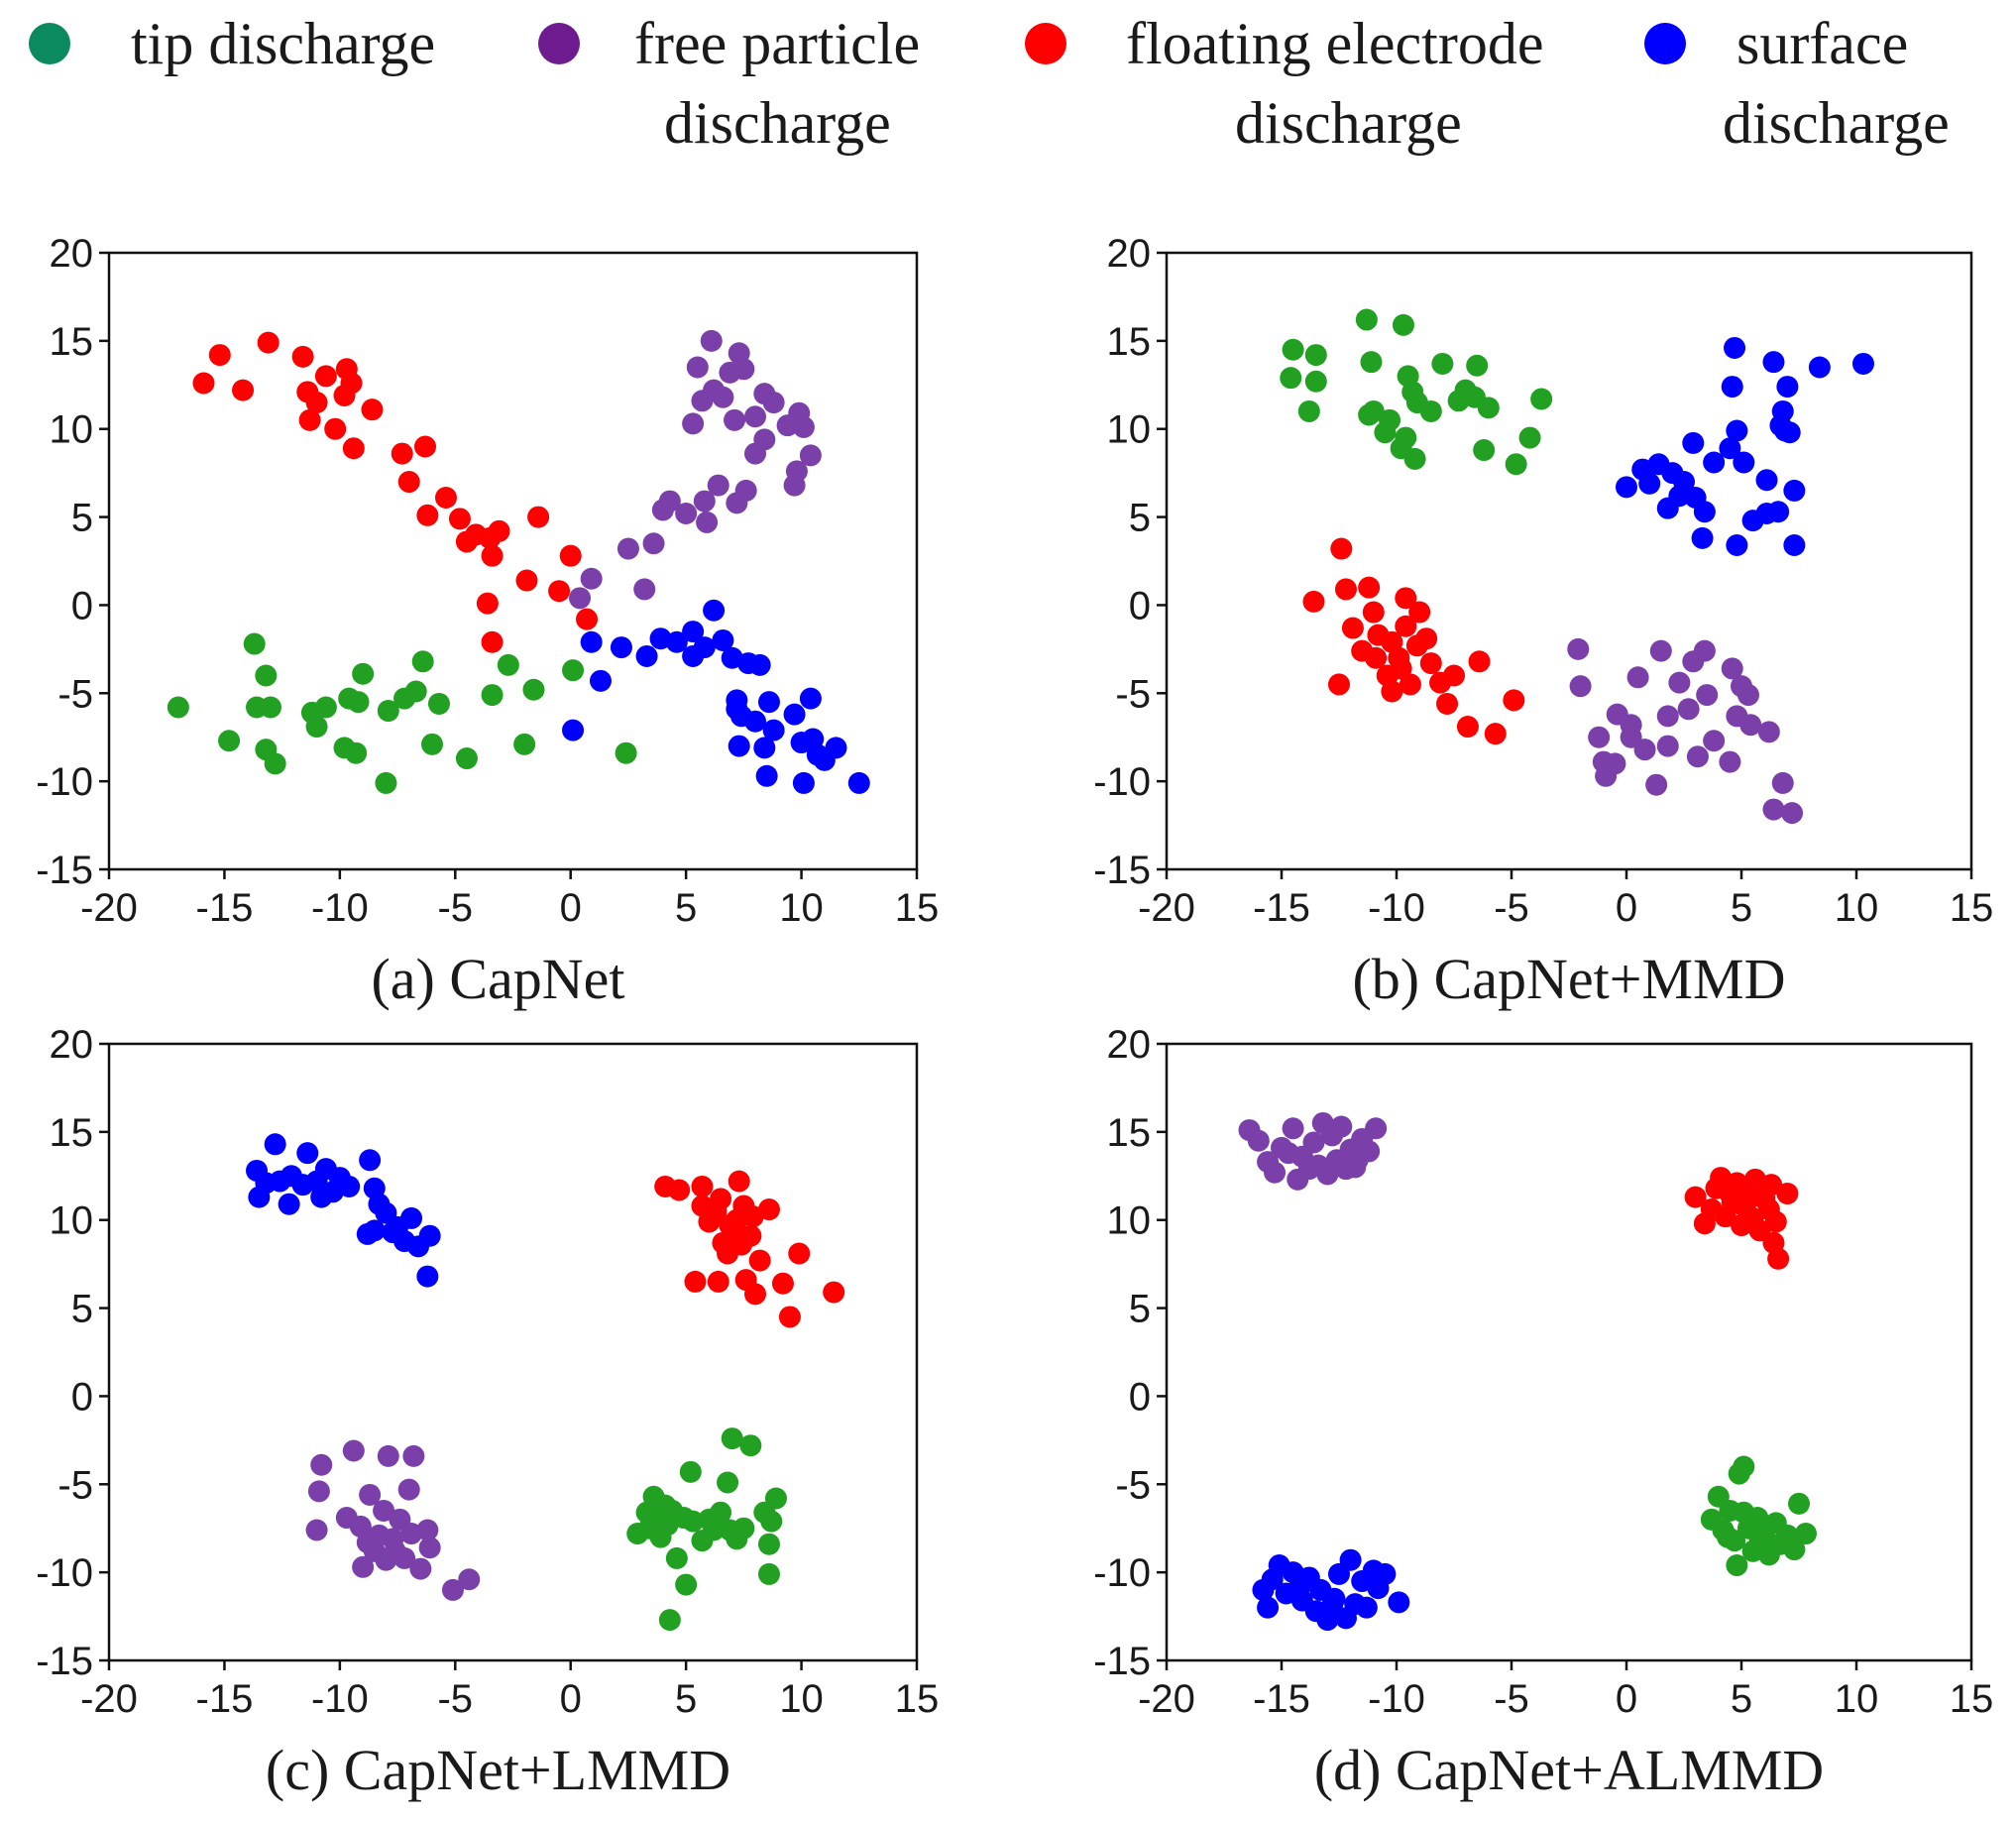  Describe the element at coordinates (571, 908) in the screenshot. I see `x-tick-label: 0` at that location.